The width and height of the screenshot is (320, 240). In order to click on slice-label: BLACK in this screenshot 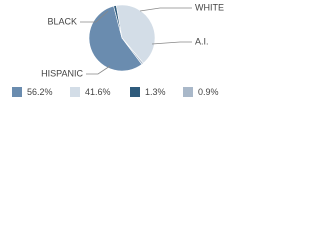, I will do `click(62, 21)`.